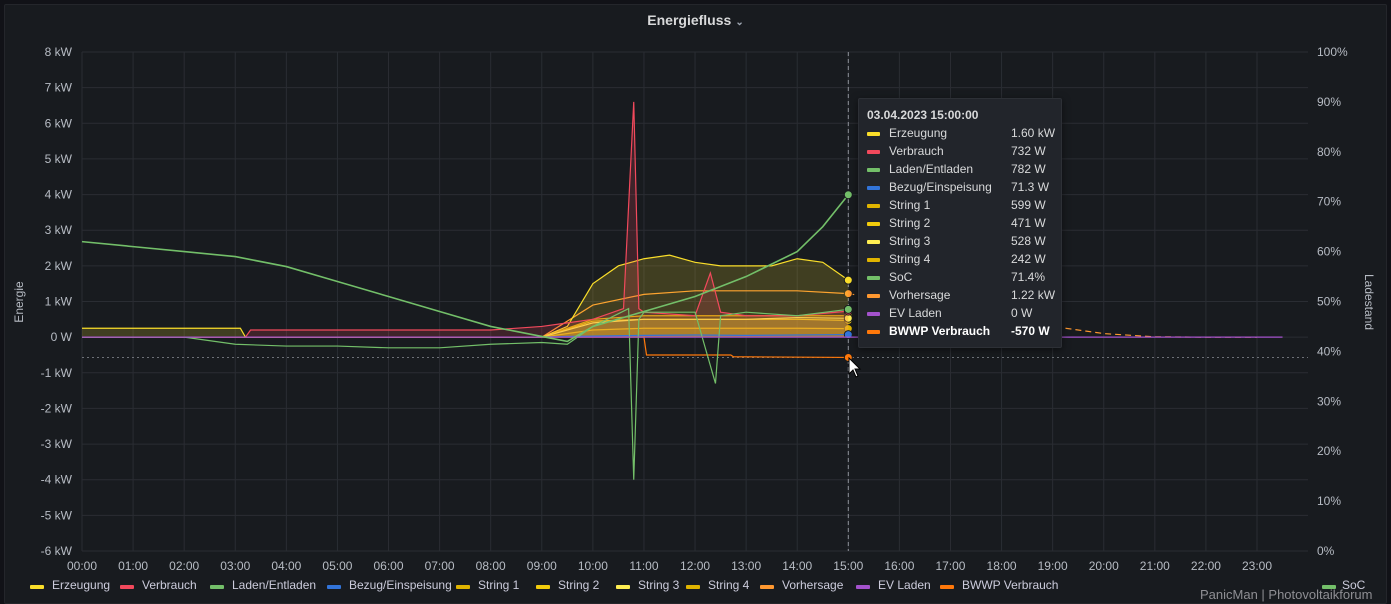 The height and width of the screenshot is (604, 1391). I want to click on x-tick-label: 03:00, so click(235, 566).